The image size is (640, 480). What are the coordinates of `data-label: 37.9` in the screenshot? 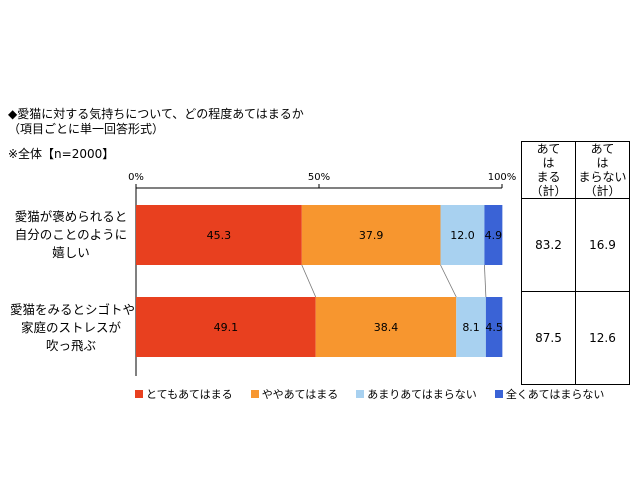 It's located at (371, 235).